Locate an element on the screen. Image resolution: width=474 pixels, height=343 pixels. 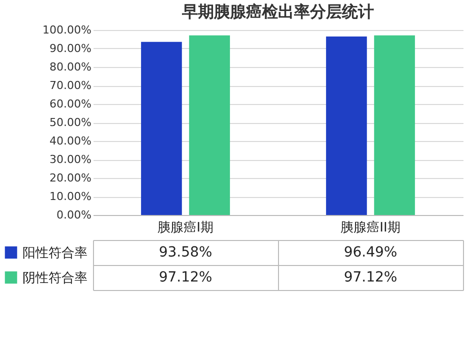
legend-label: 阴性符合率 is located at coordinates (55, 278).